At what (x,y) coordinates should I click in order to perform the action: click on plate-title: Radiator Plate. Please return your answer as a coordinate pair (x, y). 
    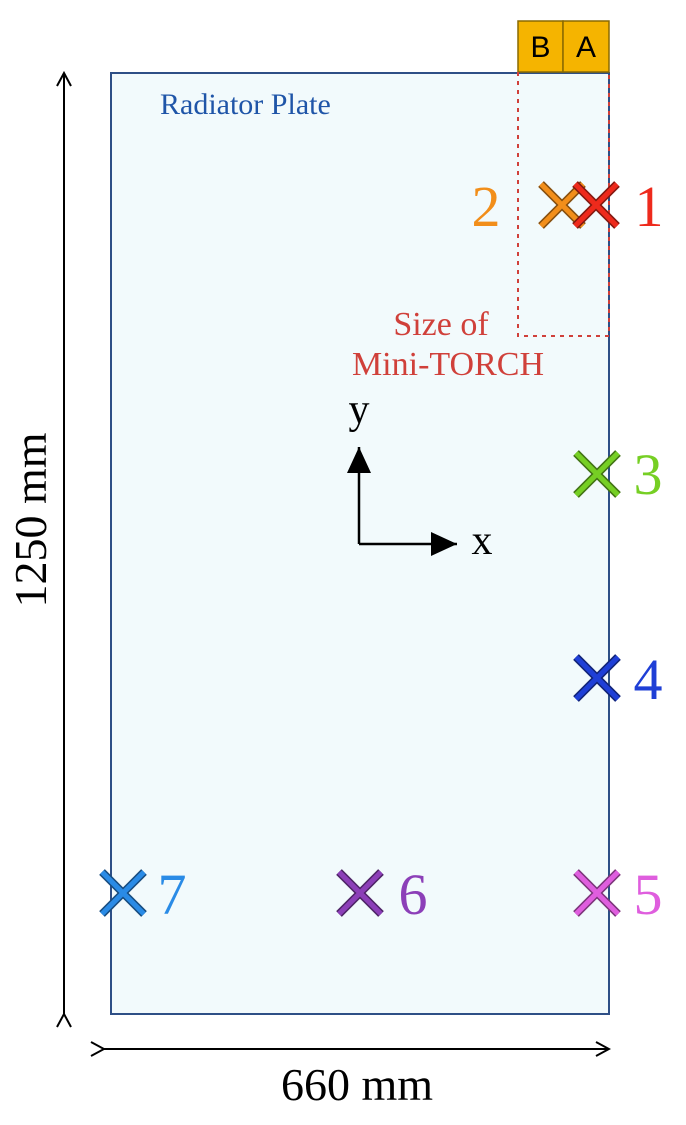
    Looking at the image, I should click on (245, 104).